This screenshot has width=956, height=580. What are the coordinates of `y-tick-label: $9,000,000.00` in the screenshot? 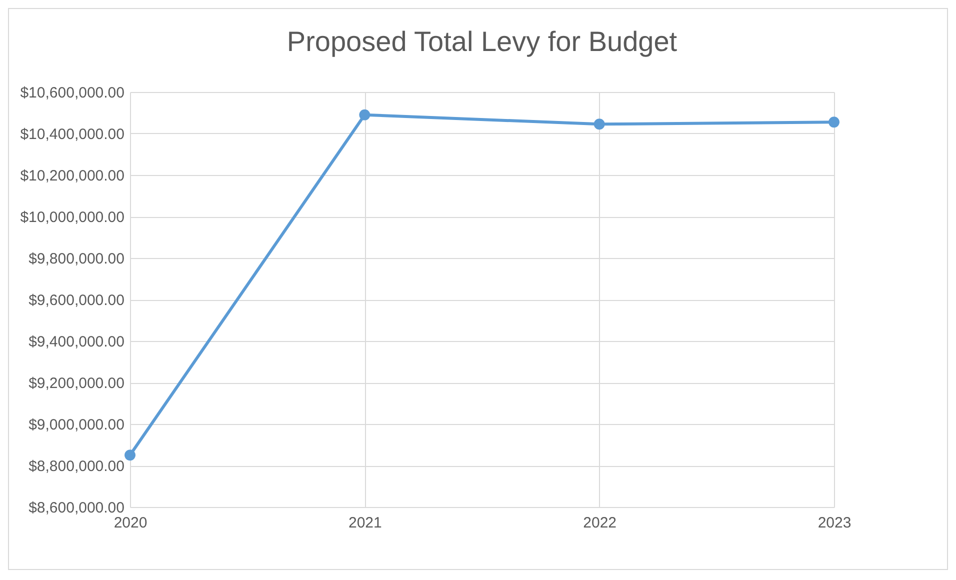 It's located at (76, 425).